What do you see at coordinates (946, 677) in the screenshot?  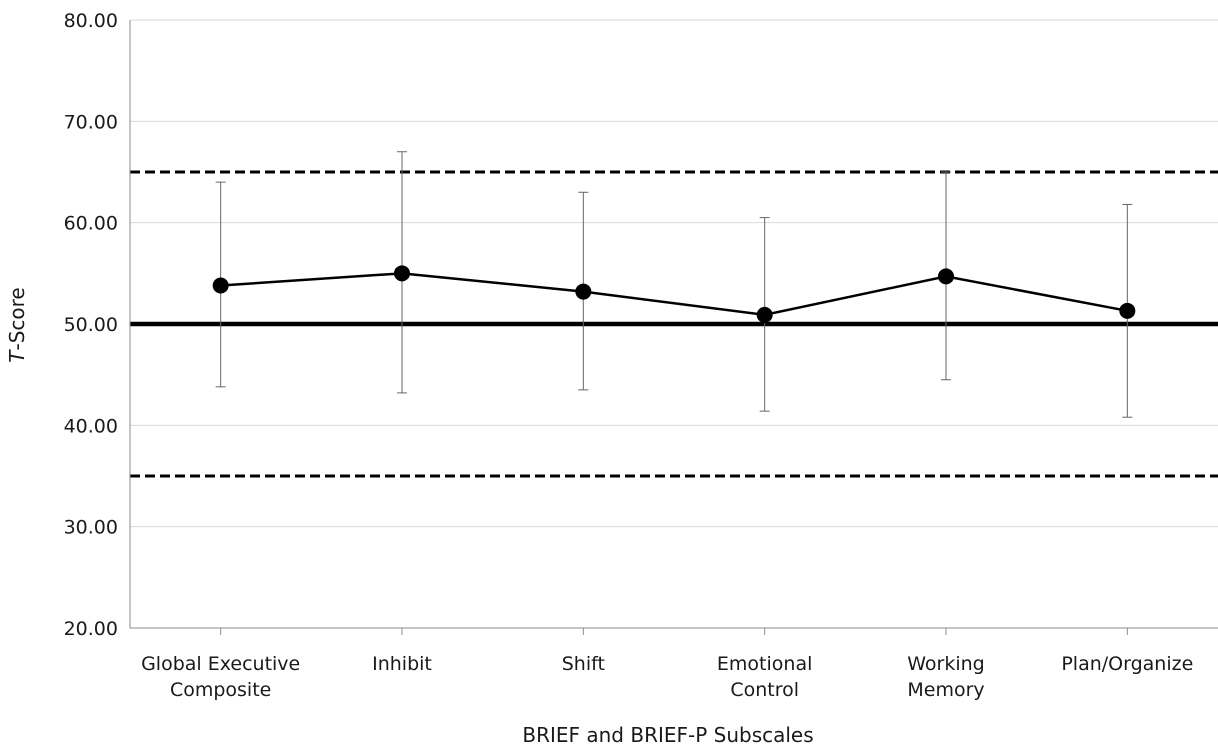 I see `x-category-label: Working Memory` at bounding box center [946, 677].